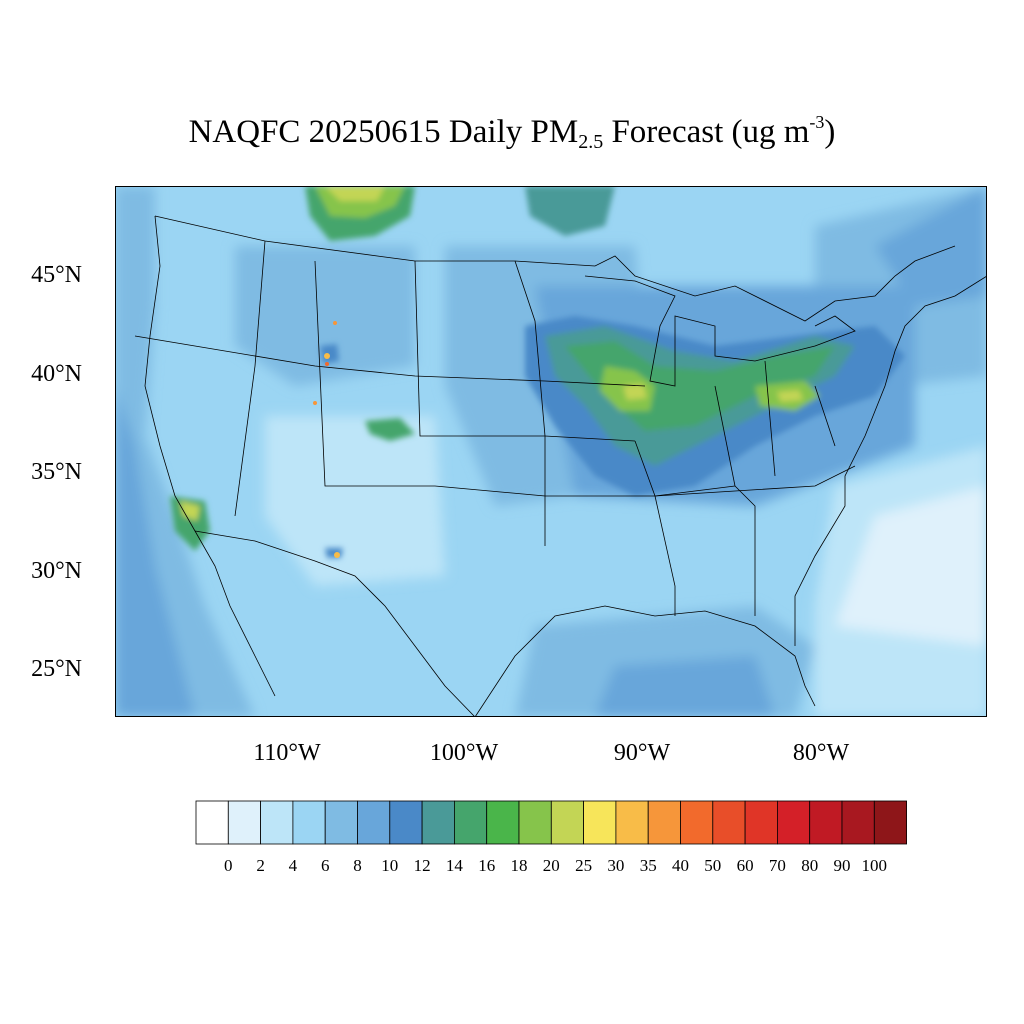 Image resolution: width=1024 pixels, height=1024 pixels. What do you see at coordinates (519, 865) in the screenshot?
I see `colorbar-tick-label: 18` at bounding box center [519, 865].